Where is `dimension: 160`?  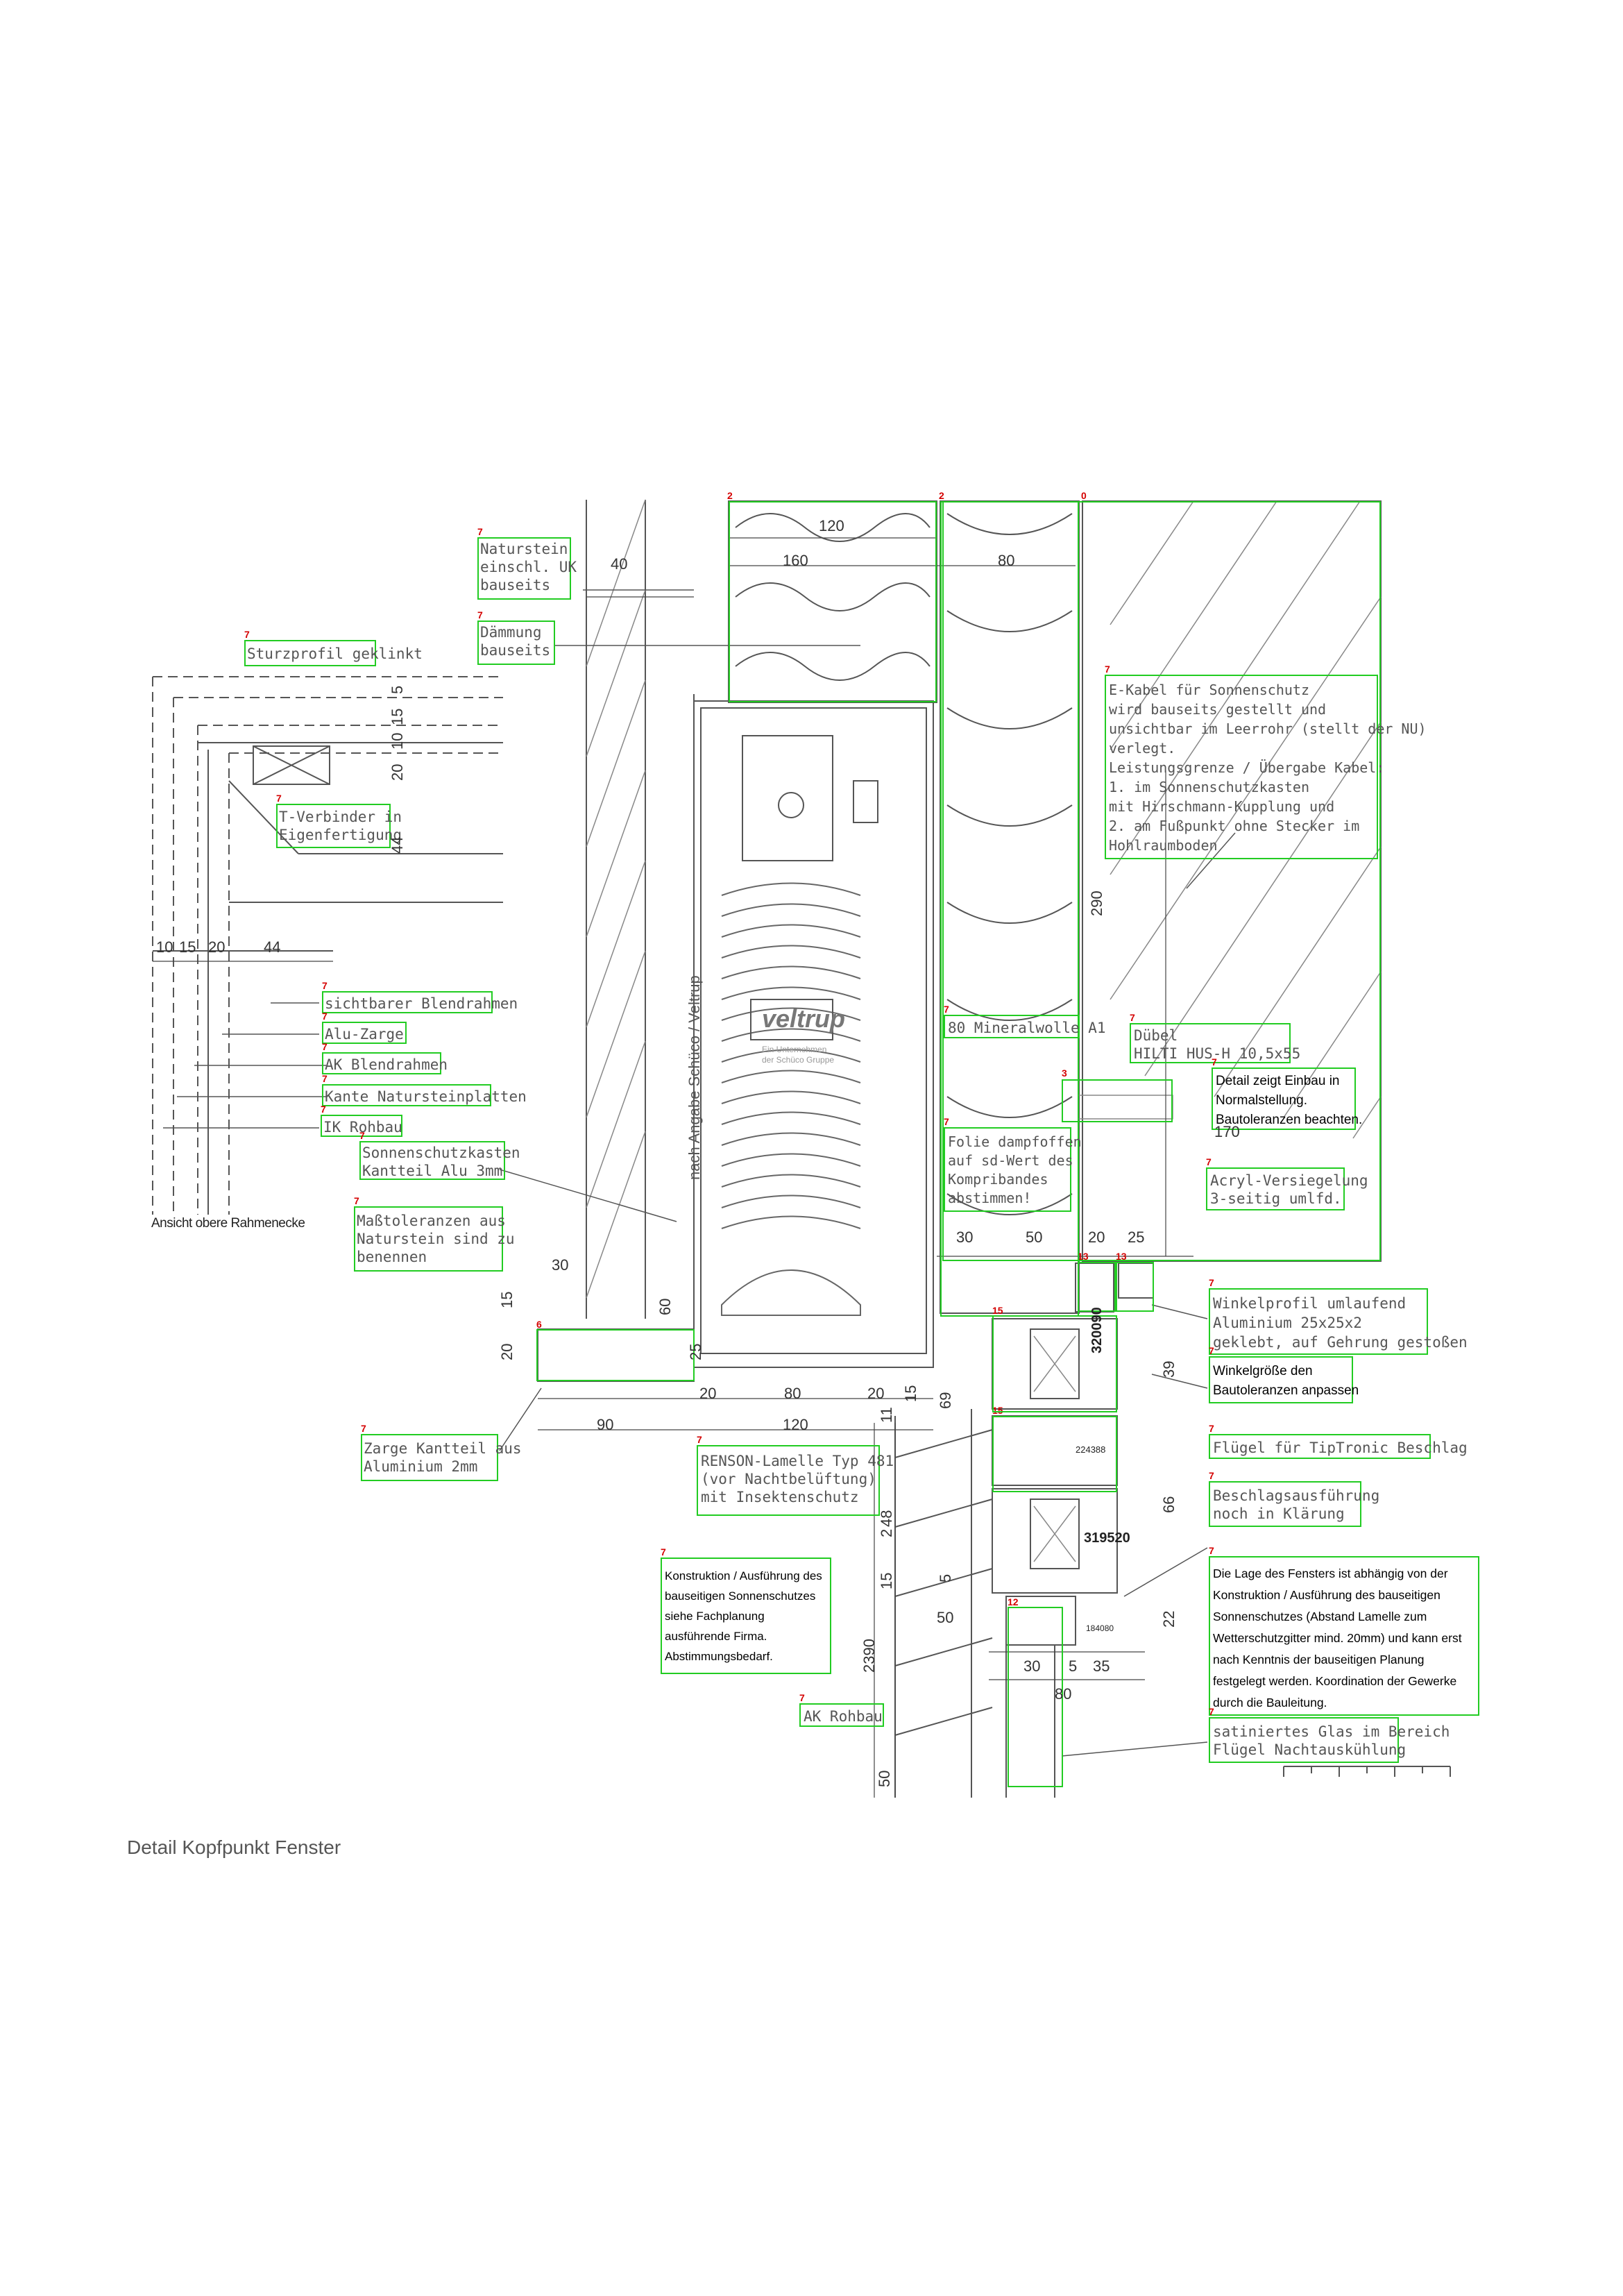
dimension: 160 is located at coordinates (795, 560).